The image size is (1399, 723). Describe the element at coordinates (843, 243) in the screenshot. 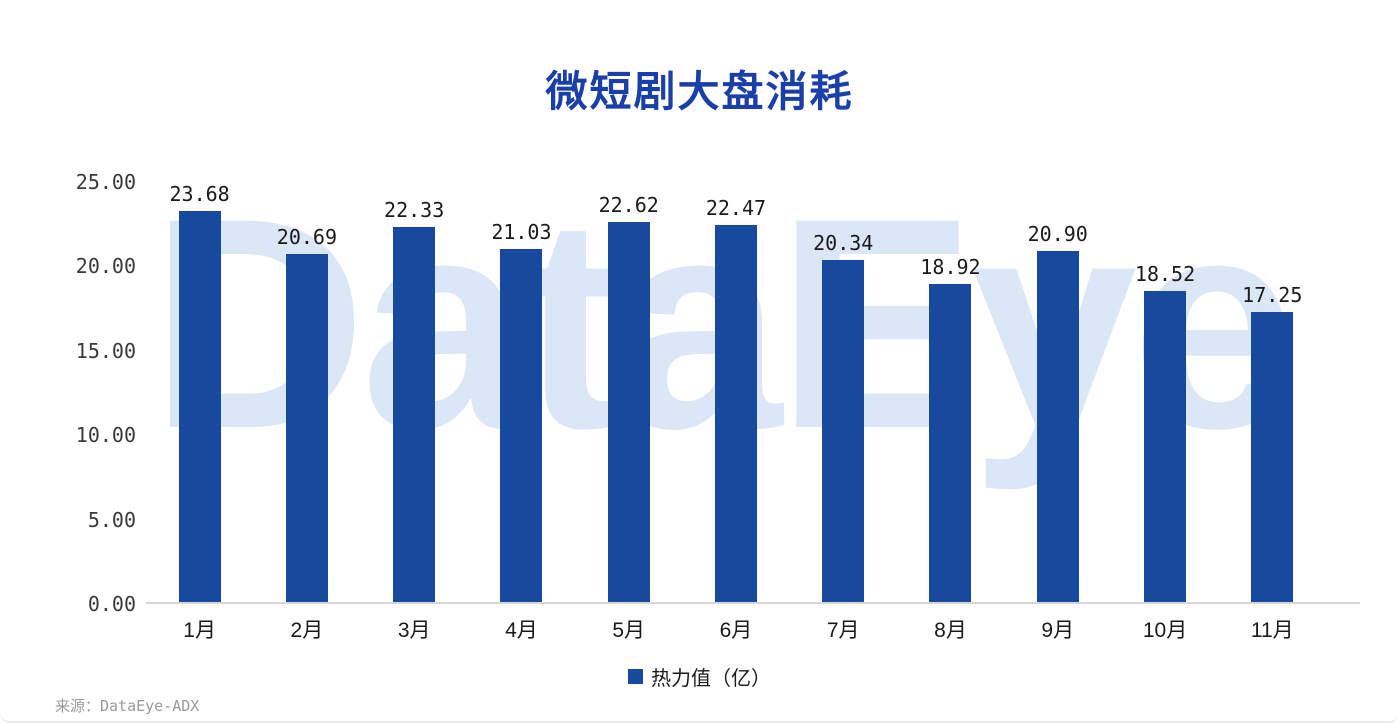

I see `bar-value-label: 20.34` at that location.